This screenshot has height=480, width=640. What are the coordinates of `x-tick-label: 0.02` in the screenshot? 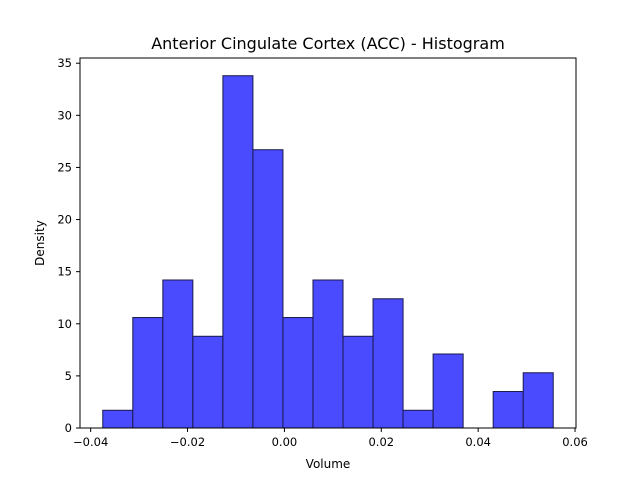 It's located at (381, 442).